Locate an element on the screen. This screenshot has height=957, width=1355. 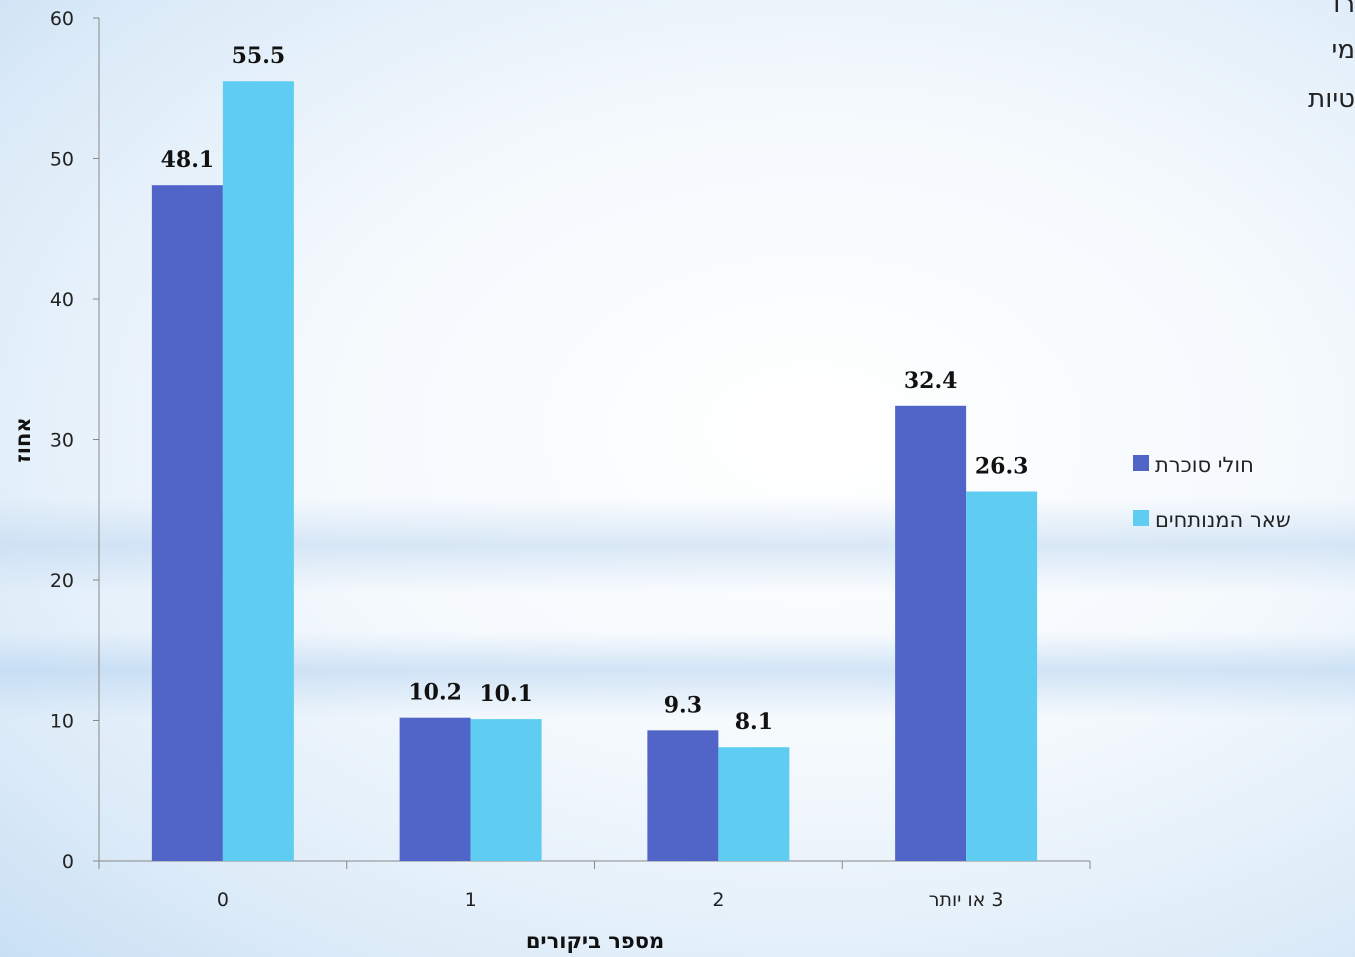
legend: חולי סוכרת שאר המנותחים is located at coordinates (1212, 492).